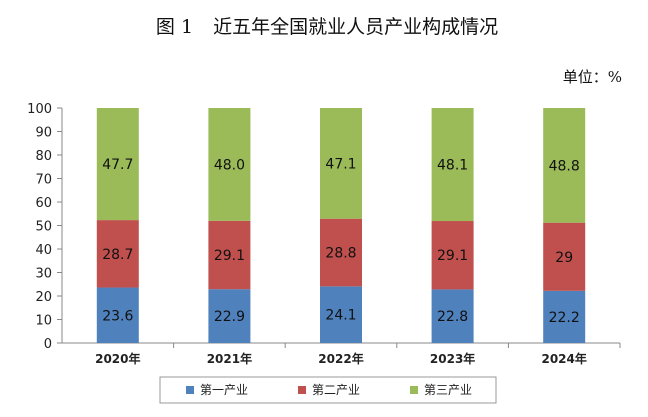  What do you see at coordinates (43, 133) in the screenshot?
I see `y-tick-label: 90` at bounding box center [43, 133].